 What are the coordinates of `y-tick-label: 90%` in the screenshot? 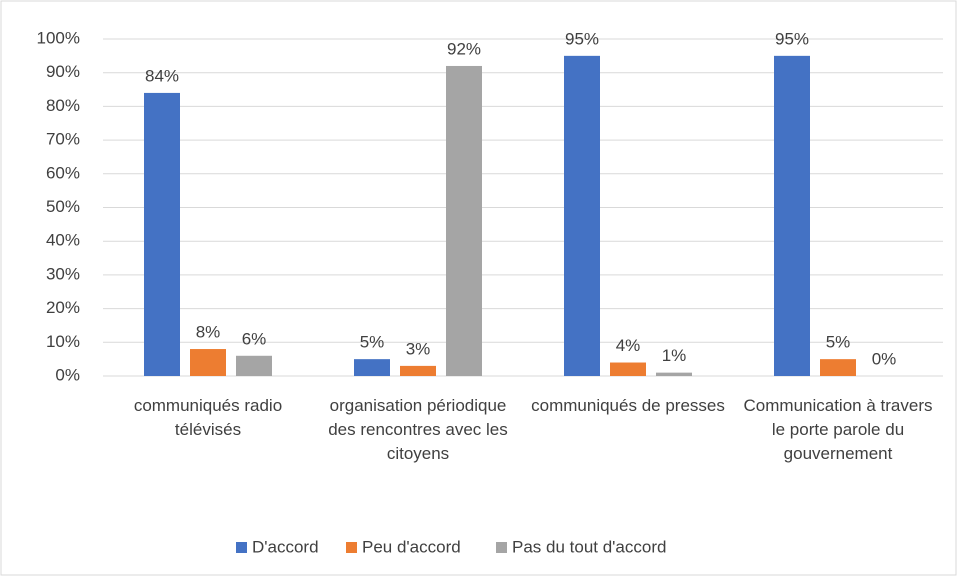 It's located at (63, 71).